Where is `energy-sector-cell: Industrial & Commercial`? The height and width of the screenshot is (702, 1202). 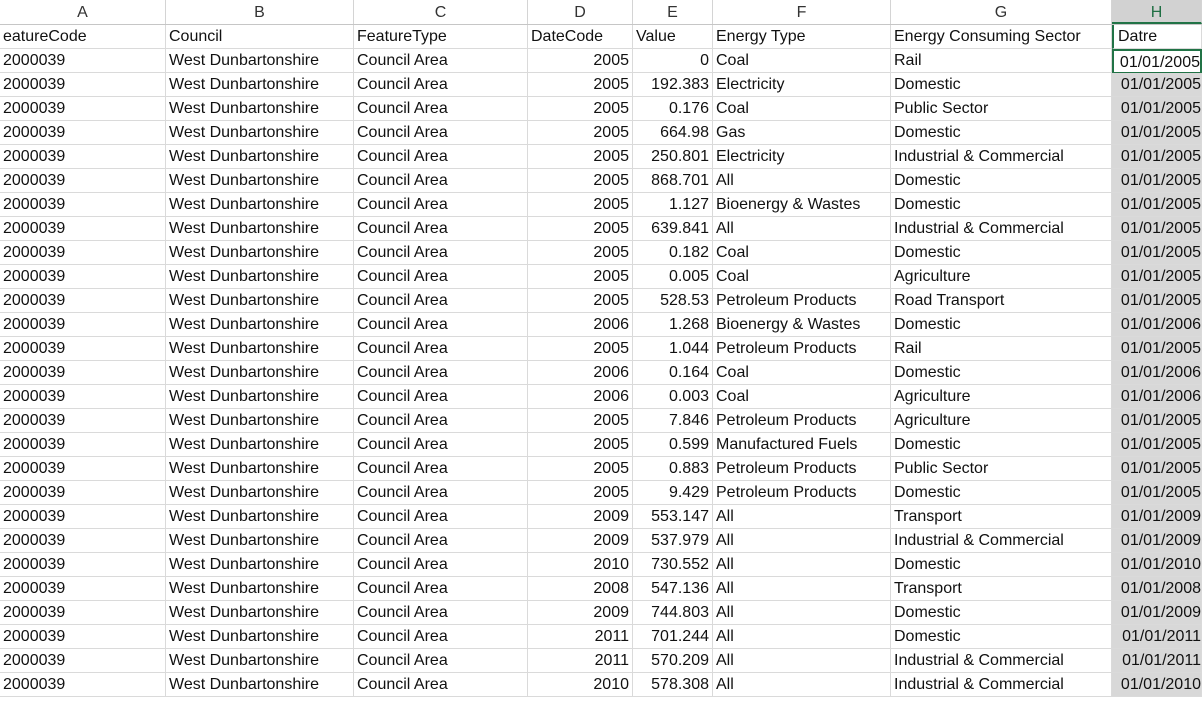 energy-sector-cell: Industrial & Commercial is located at coordinates (1001, 541).